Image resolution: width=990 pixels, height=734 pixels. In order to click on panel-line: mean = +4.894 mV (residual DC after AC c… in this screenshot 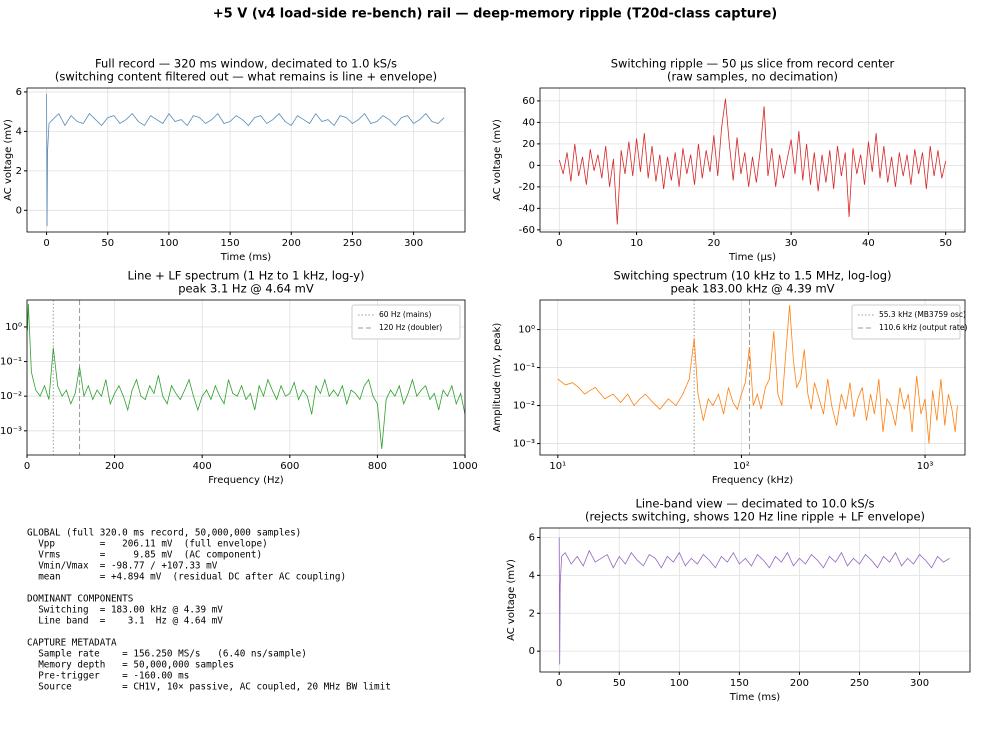, I will do `click(186, 577)`.